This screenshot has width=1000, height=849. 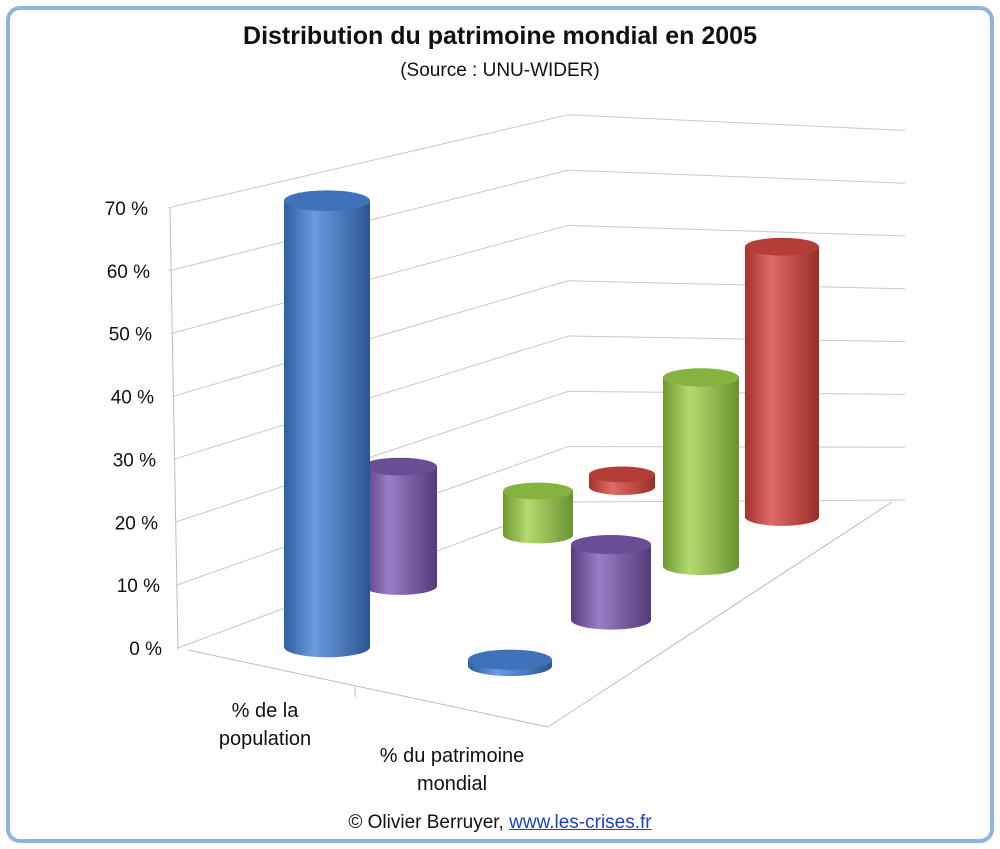 What do you see at coordinates (138, 586) in the screenshot?
I see `y-tick-label: 10 %` at bounding box center [138, 586].